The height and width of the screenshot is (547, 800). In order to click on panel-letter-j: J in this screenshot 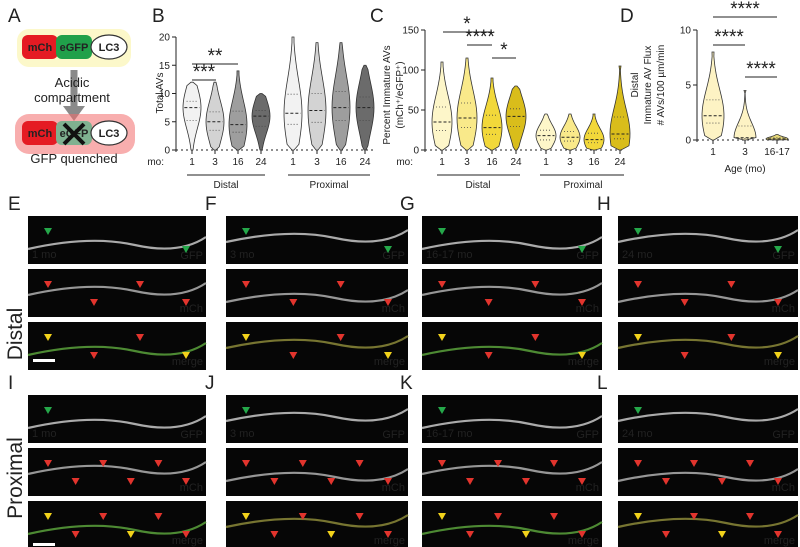, I will do `click(210, 383)`.